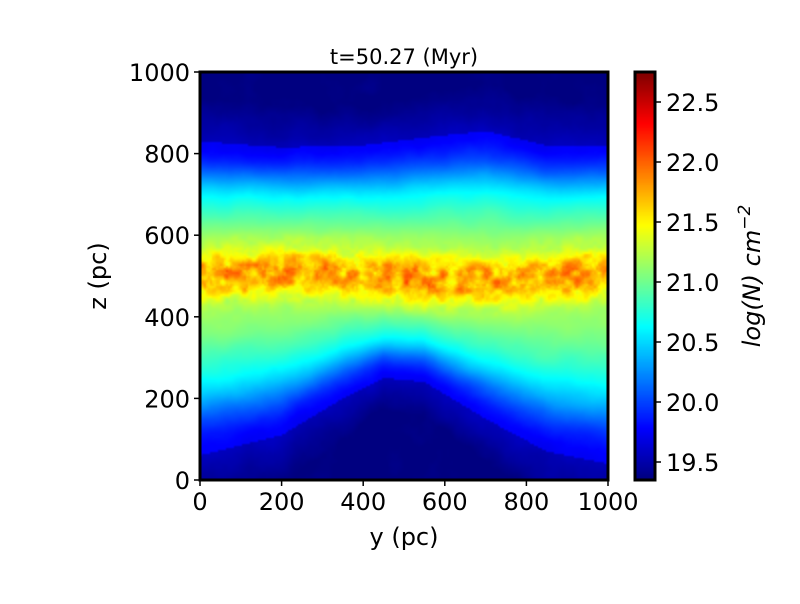 The width and height of the screenshot is (800, 604). Describe the element at coordinates (692, 463) in the screenshot. I see `colorbar-tick-label: 19.5` at that location.